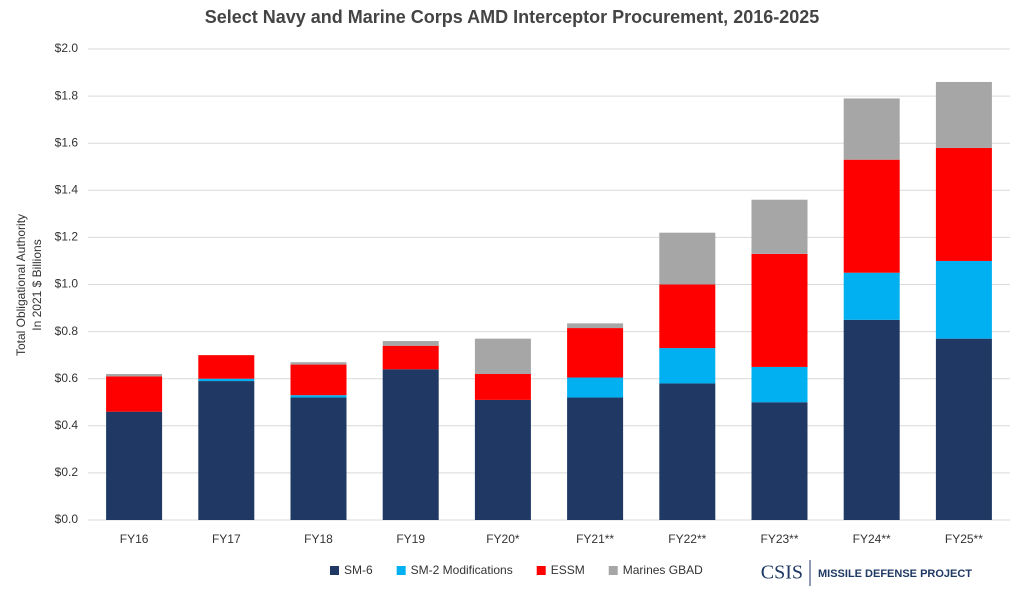 This screenshot has height=590, width=1024. I want to click on legend-label: ESSM, so click(568, 570).